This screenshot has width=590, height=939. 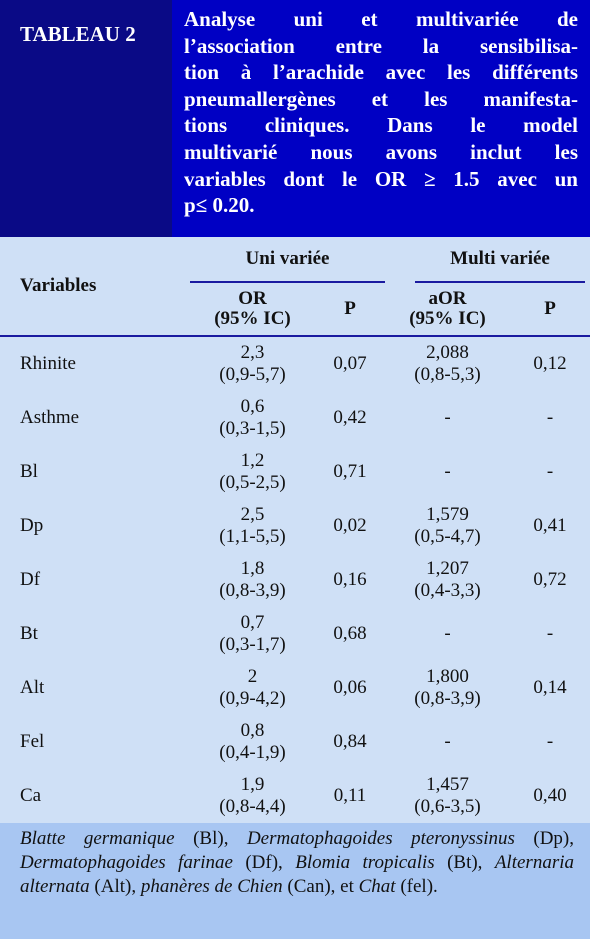 I want to click on table-row: Ca 1,9 (0,8-4,4) 0,11 1,457 (0,6-3,5) 0,40, so click(x=295, y=796).